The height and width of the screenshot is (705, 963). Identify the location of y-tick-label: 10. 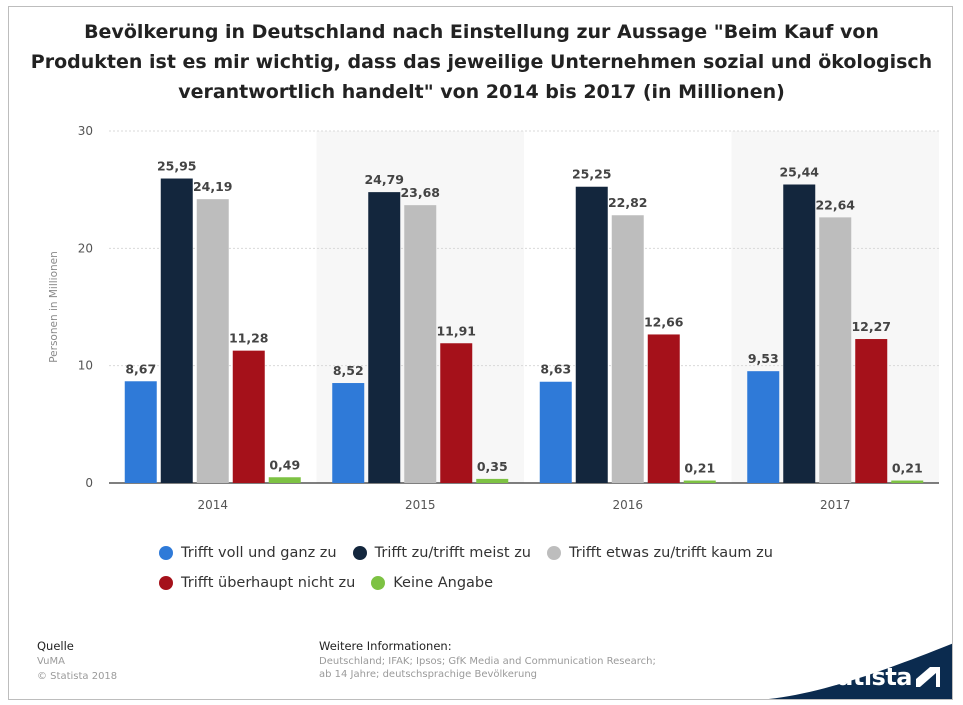
(85, 366).